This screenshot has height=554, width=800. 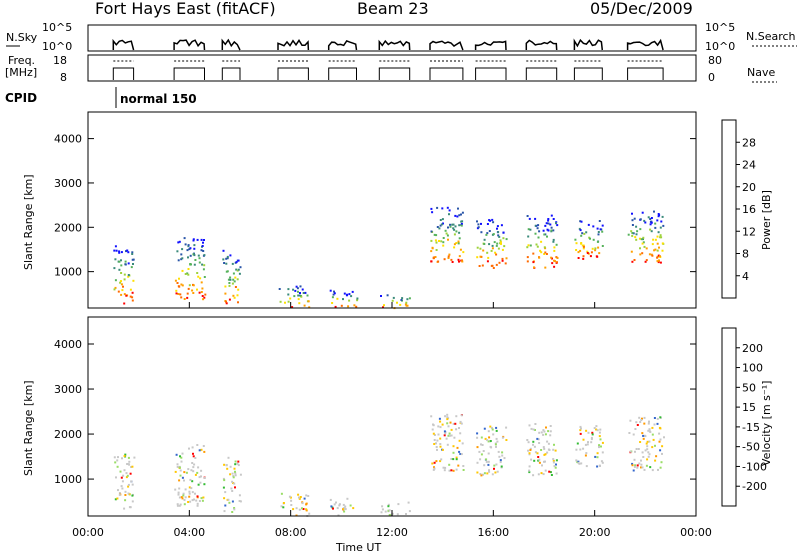 I want to click on nsearch-tick-low: 10^0, so click(x=720, y=46).